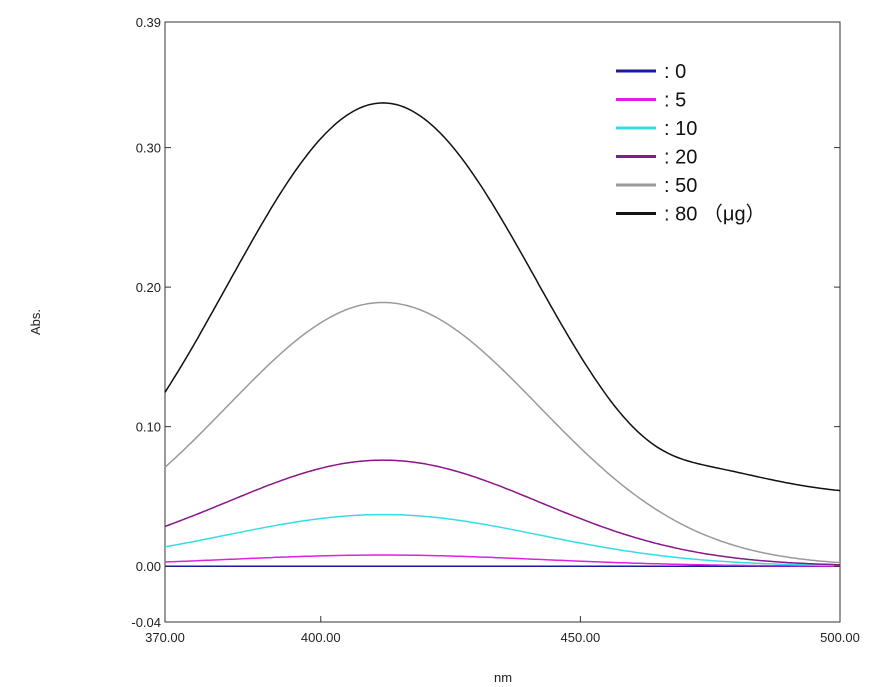 The height and width of the screenshot is (687, 887). What do you see at coordinates (675, 72) in the screenshot?
I see `legend-label: : 0` at bounding box center [675, 72].